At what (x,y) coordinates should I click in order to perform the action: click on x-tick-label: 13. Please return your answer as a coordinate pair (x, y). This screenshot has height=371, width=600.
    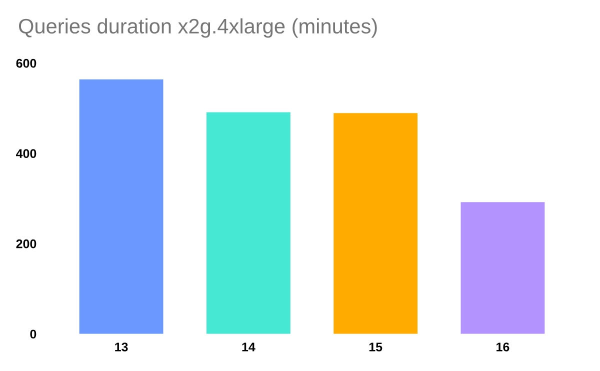
    Looking at the image, I should click on (121, 347).